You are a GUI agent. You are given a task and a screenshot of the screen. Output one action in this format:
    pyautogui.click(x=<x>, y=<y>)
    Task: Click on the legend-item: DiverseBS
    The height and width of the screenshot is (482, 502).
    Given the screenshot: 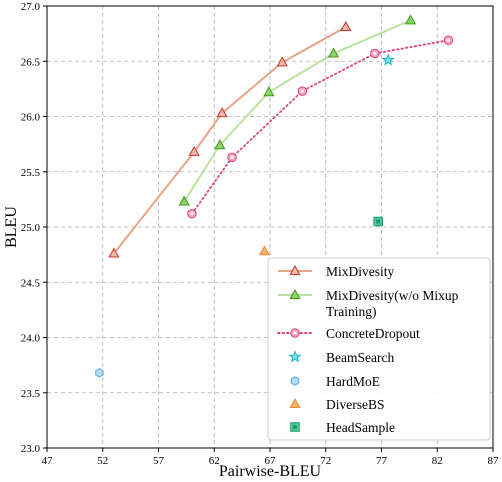 What is the action you would take?
    pyautogui.click(x=337, y=404)
    